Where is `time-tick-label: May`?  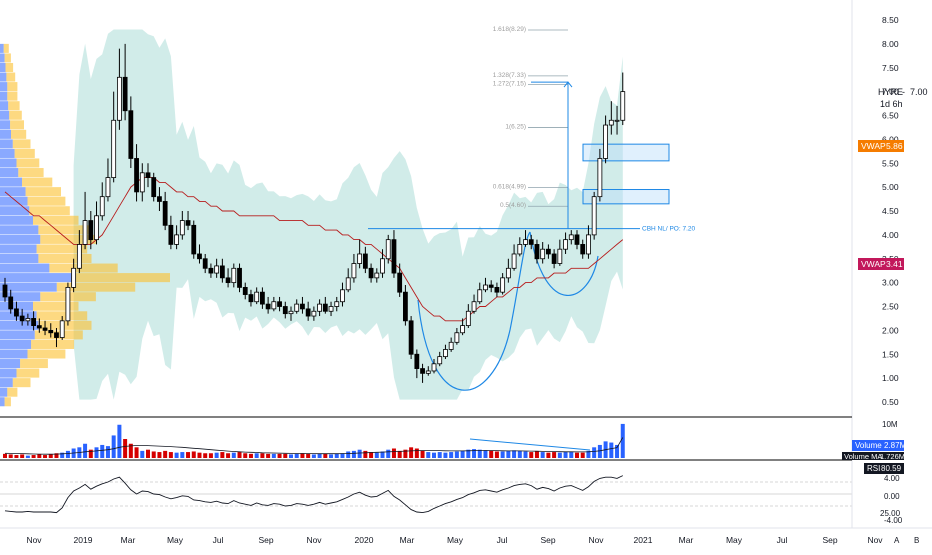 time-tick-label: May is located at coordinates (175, 540).